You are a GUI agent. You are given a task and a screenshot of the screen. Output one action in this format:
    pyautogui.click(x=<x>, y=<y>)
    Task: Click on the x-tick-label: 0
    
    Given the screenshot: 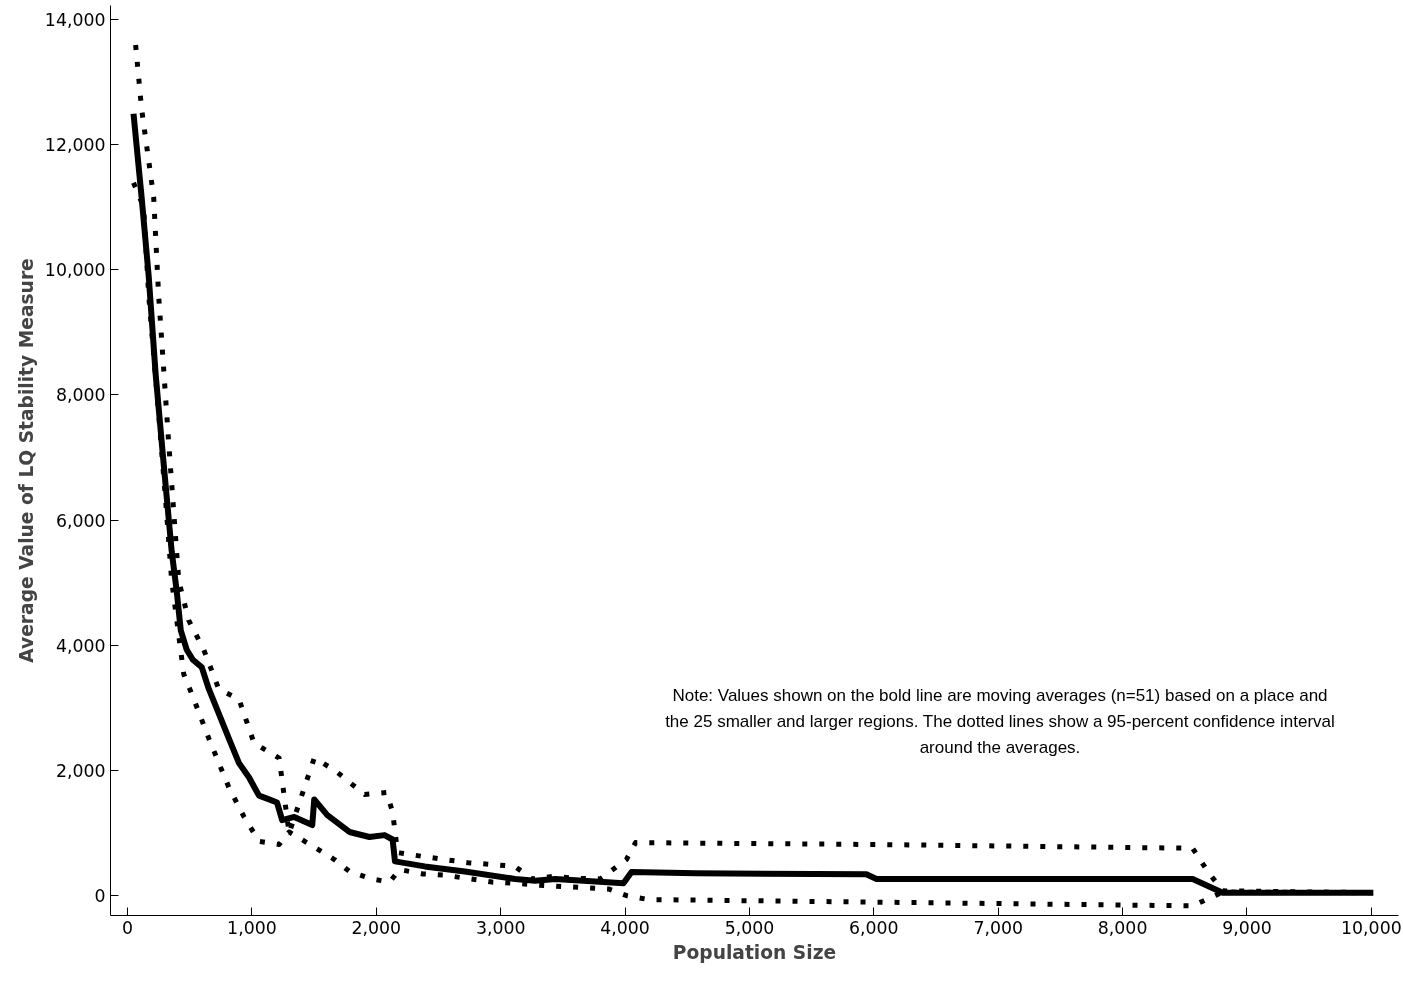 What is the action you would take?
    pyautogui.click(x=128, y=927)
    